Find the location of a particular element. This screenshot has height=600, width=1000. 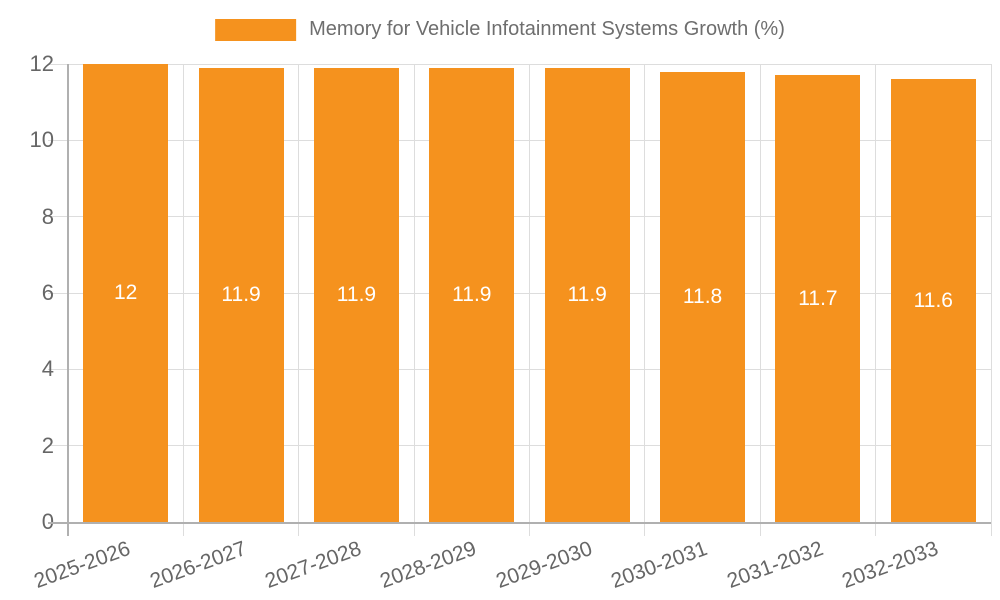

x-axis-tick-label: 2029-2030 is located at coordinates (544, 565).